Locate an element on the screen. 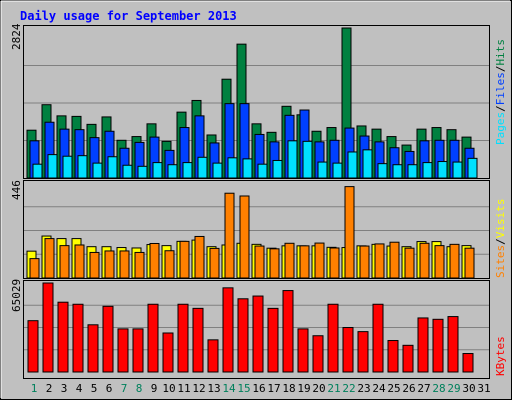 The height and width of the screenshot is (400, 512). x-label-day-1: 1 is located at coordinates (34, 388).